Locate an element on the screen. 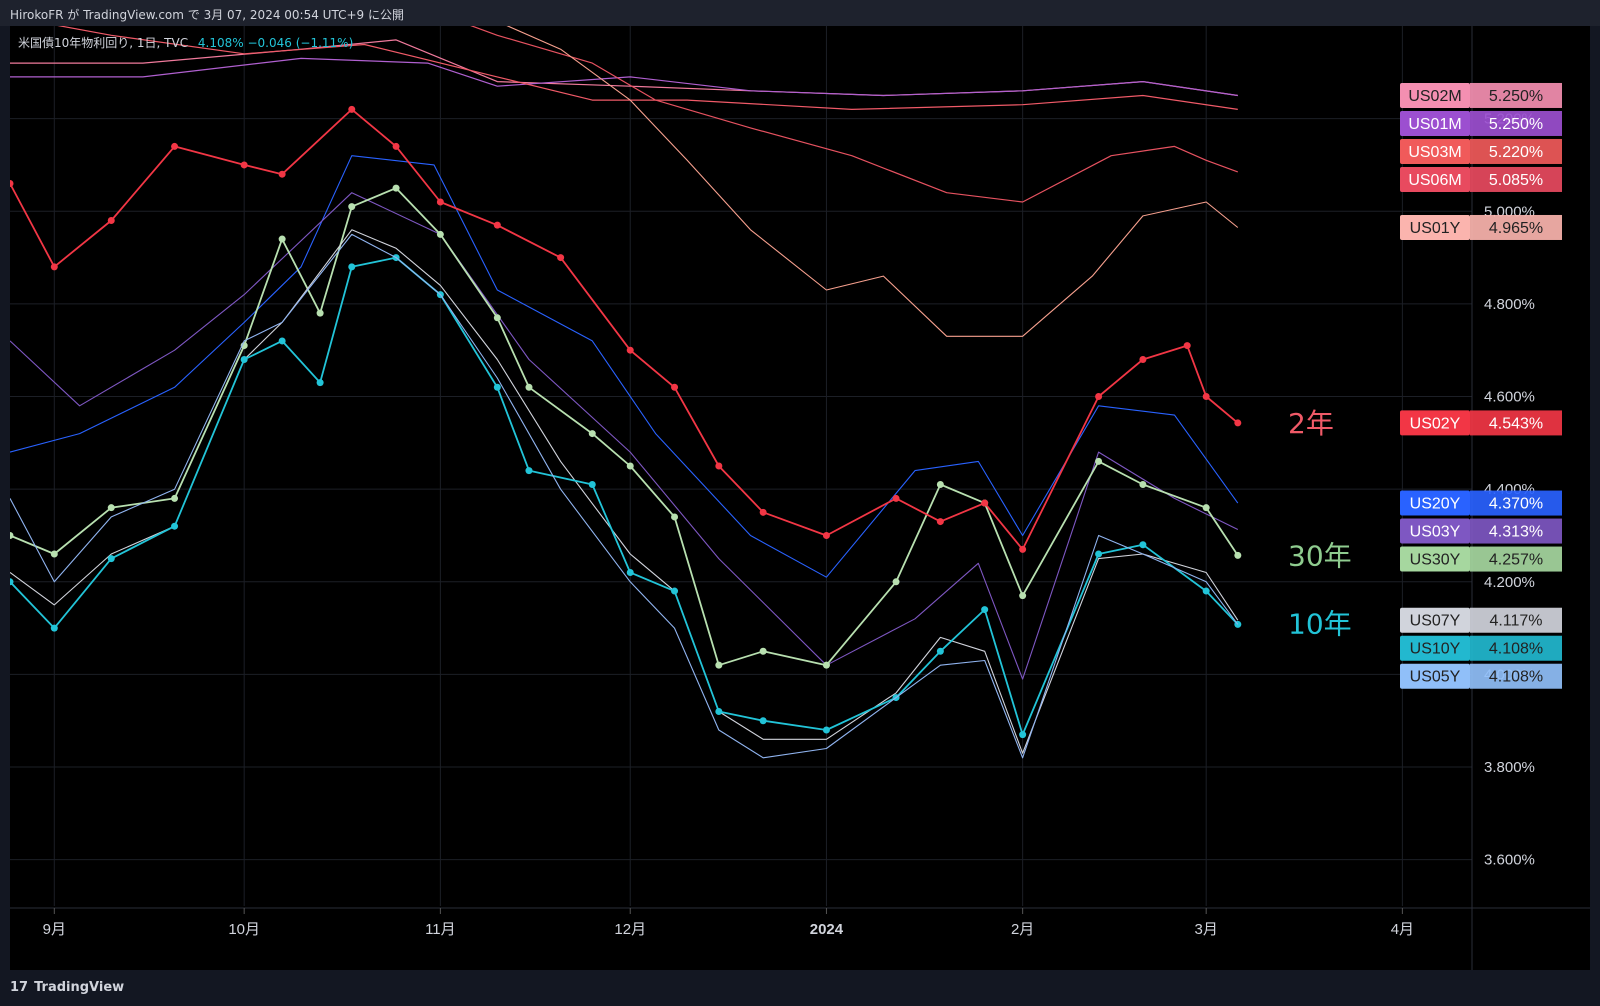 The image size is (1600, 1006). price-label-value: 4.370% is located at coordinates (1516, 504).